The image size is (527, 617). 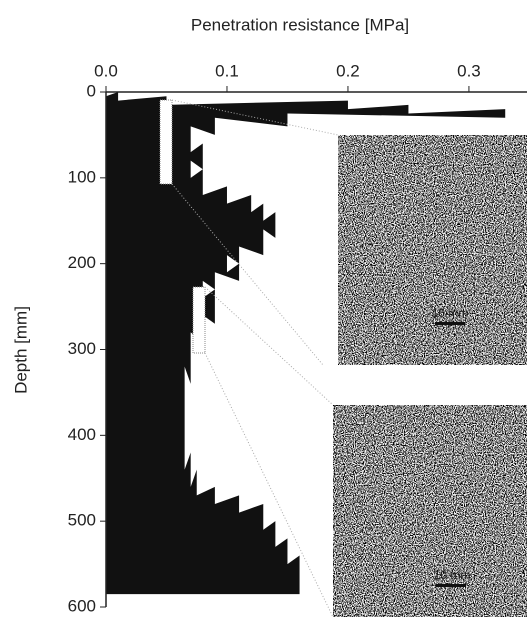 I want to click on y-tick-label: 200, so click(x=82, y=262).